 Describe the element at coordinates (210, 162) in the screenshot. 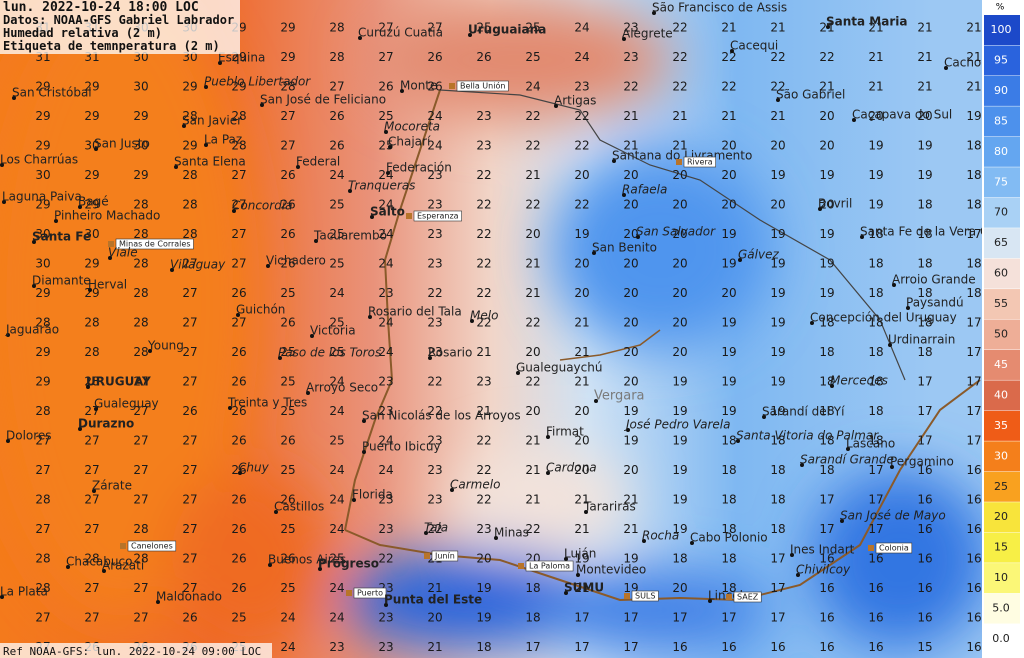

I see `place-label: Santa Elena` at that location.